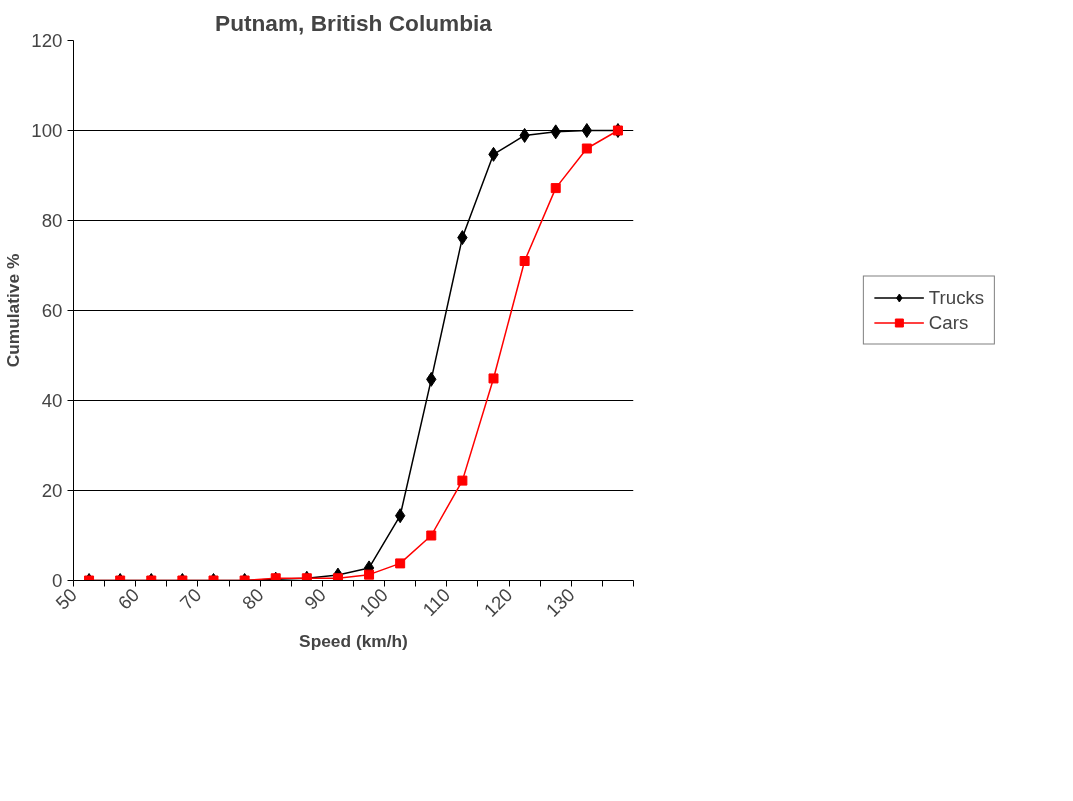 Image resolution: width=1073 pixels, height=801 pixels. What do you see at coordinates (498, 602) in the screenshot?
I see `x-tick-label: 120` at bounding box center [498, 602].